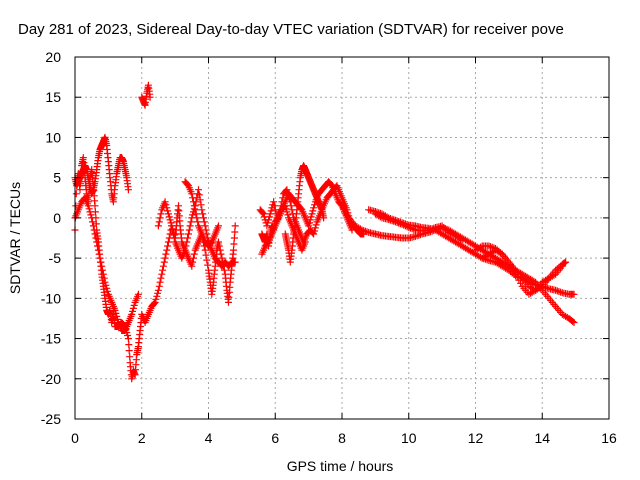  What do you see at coordinates (53, 97) in the screenshot?
I see `y-tick-label: 15` at bounding box center [53, 97].